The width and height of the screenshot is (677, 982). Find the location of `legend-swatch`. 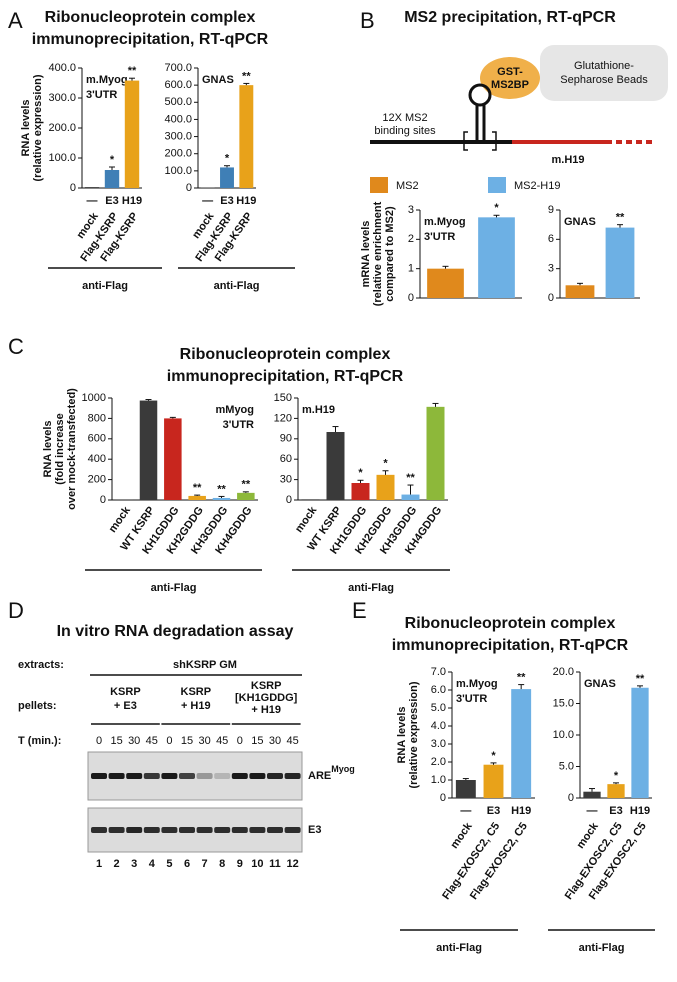

legend-swatch is located at coordinates (379, 185).